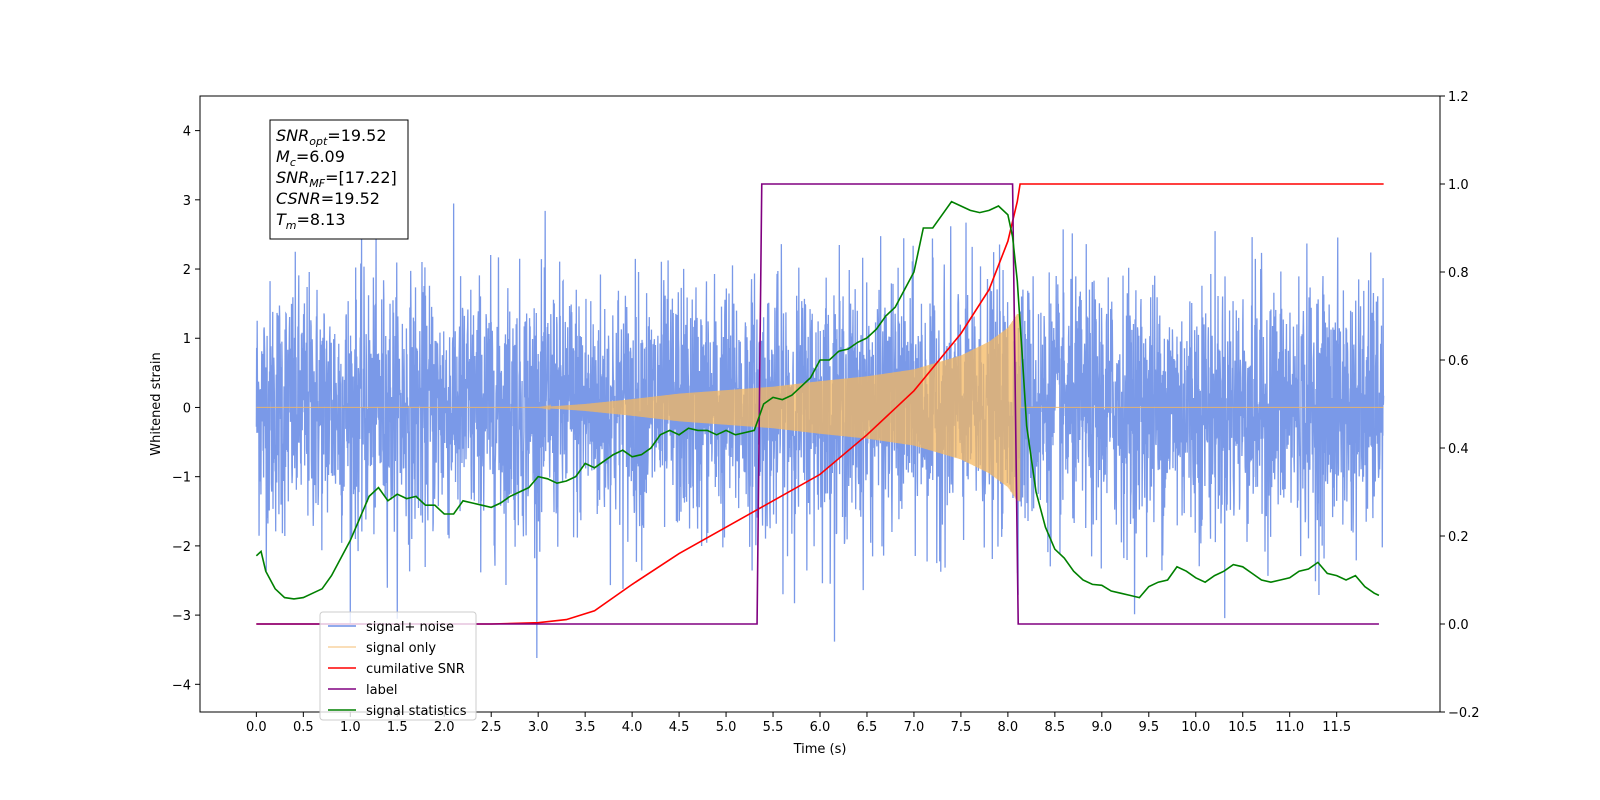 The image size is (1600, 800). I want to click on legend-label: cumilative SNR, so click(415, 669).